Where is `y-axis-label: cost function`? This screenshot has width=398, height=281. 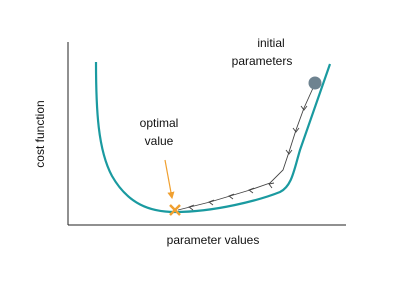
y-axis-label: cost function is located at coordinates (40, 133).